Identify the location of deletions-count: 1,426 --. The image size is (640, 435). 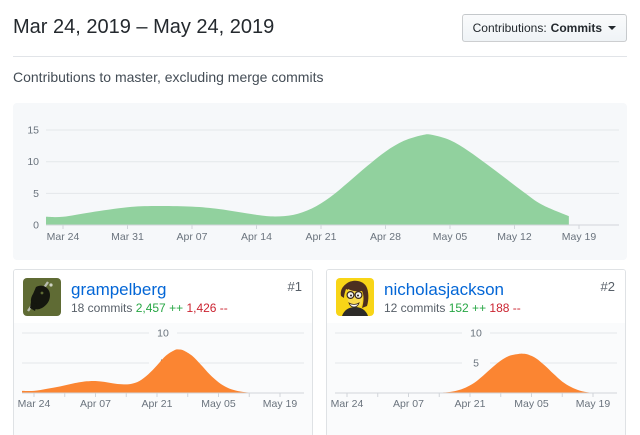
(207, 308).